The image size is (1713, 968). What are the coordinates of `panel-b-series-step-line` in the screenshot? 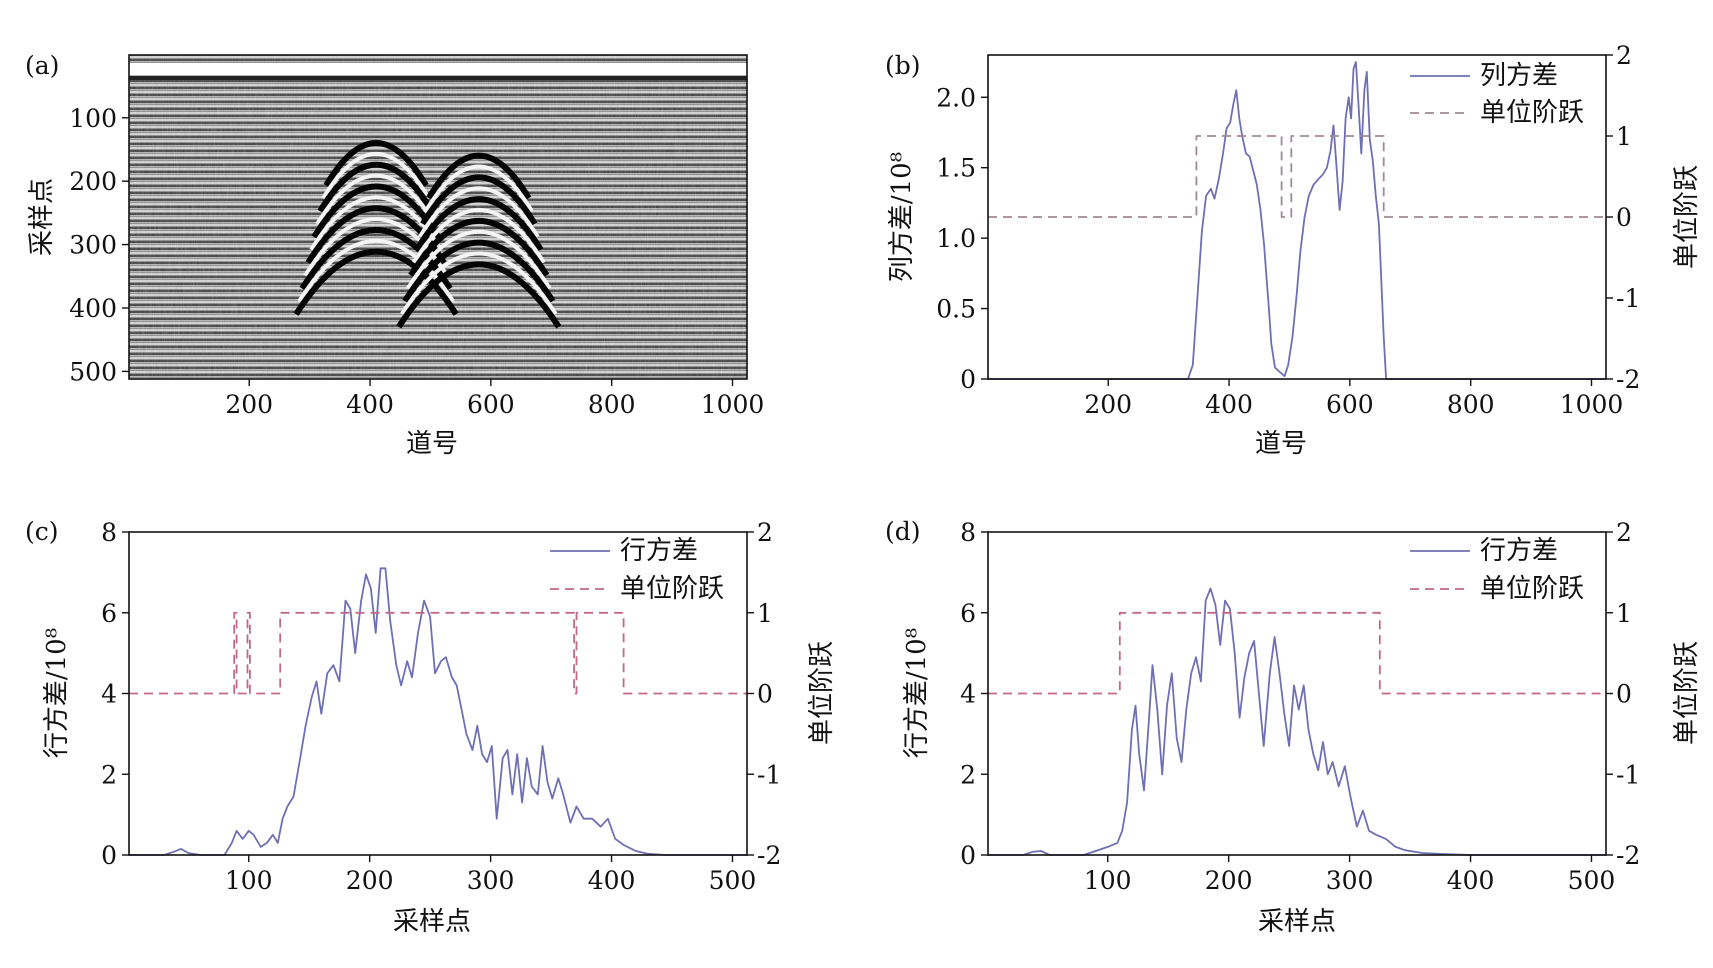 It's located at (1297, 176).